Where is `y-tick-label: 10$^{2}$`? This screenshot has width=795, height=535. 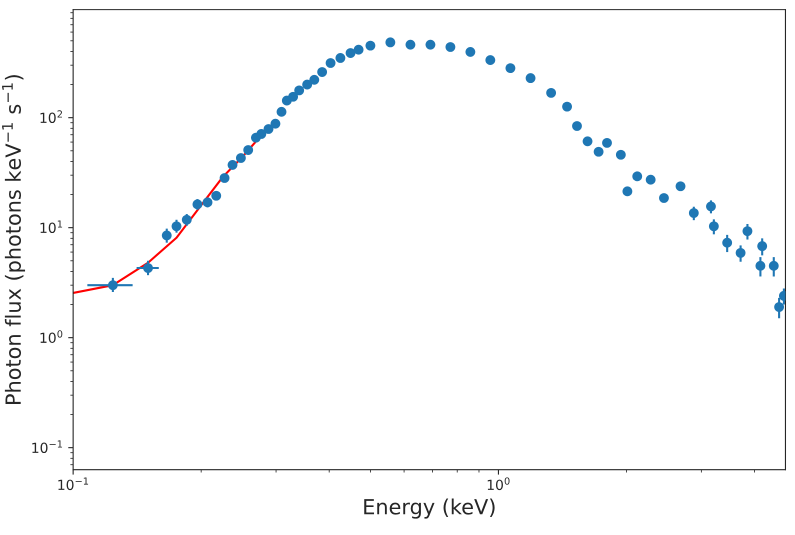 y-tick-label: 10$^{2}$ is located at coordinates (51, 117).